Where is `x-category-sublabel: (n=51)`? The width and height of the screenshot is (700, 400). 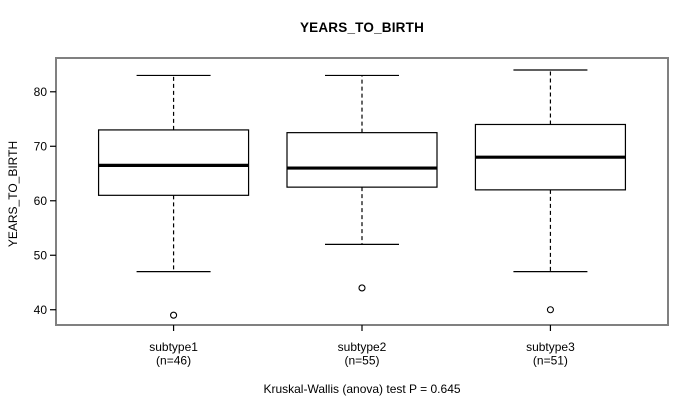
x-category-sublabel: (n=51) is located at coordinates (550, 361).